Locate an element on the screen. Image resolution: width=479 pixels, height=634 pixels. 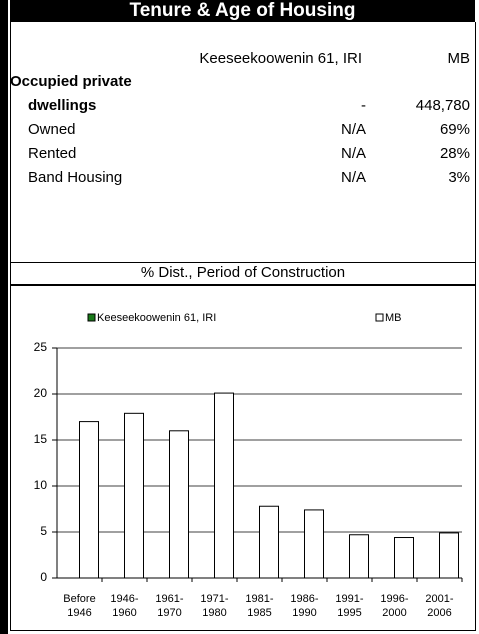
y-tick-label: 15 is located at coordinates (41, 439).